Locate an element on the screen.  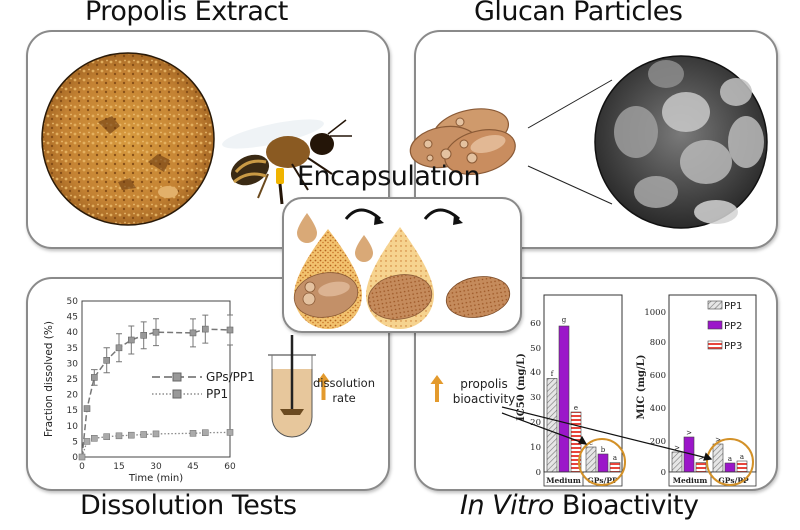
encapsulation-illustration is located at coordinates (402, 268).